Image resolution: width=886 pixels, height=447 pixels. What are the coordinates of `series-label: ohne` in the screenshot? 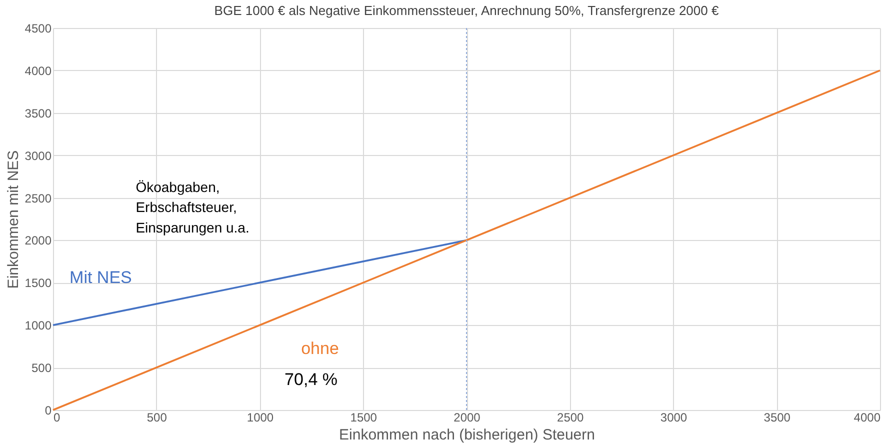 It's located at (320, 348).